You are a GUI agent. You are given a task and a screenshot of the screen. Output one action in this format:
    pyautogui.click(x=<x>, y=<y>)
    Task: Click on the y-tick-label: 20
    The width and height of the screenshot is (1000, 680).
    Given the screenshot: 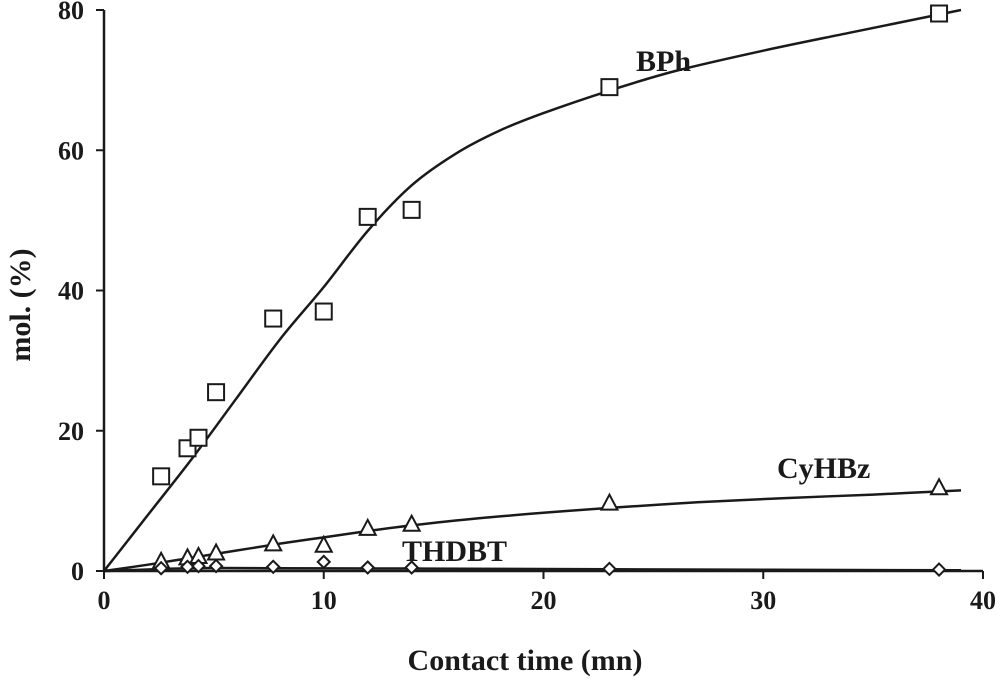 What is the action you would take?
    pyautogui.click(x=71, y=431)
    